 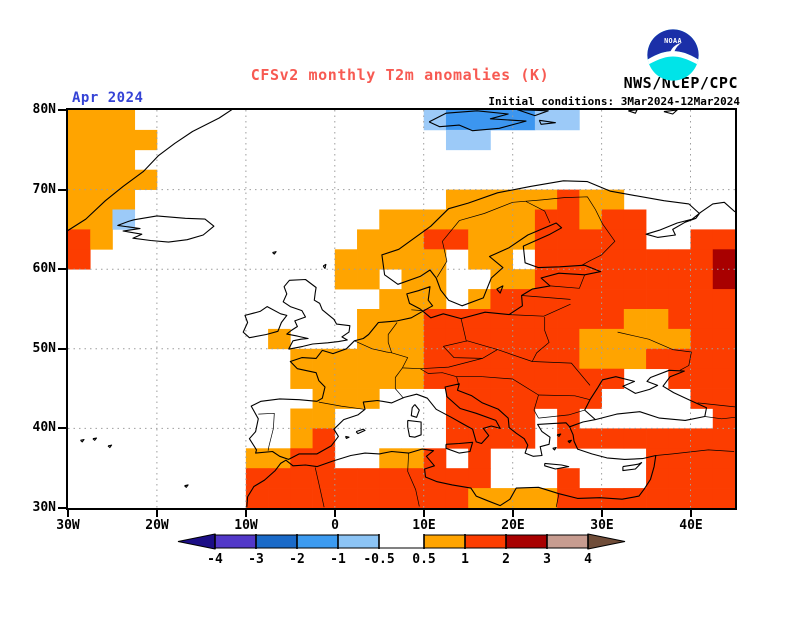 I want to click on lat-tick-label: 40N, so click(x=44, y=427).